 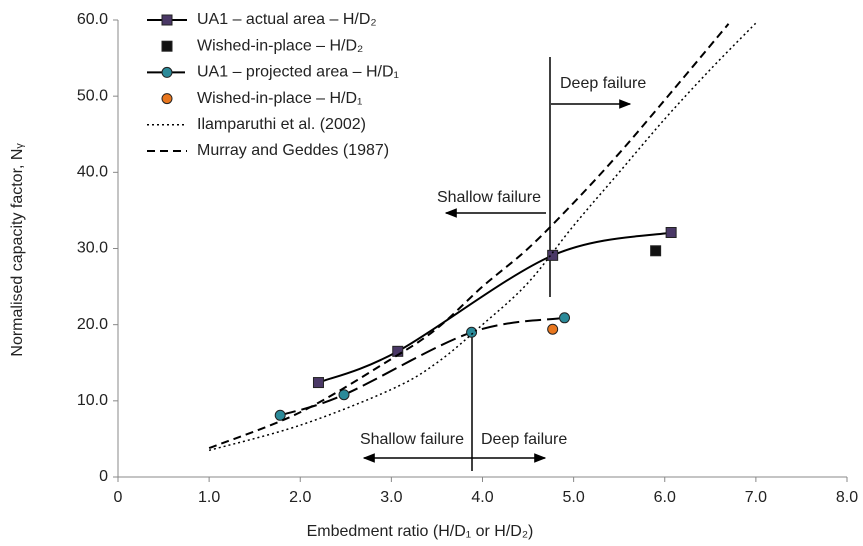 I want to click on x-tick-label: 8.0, so click(x=847, y=497).